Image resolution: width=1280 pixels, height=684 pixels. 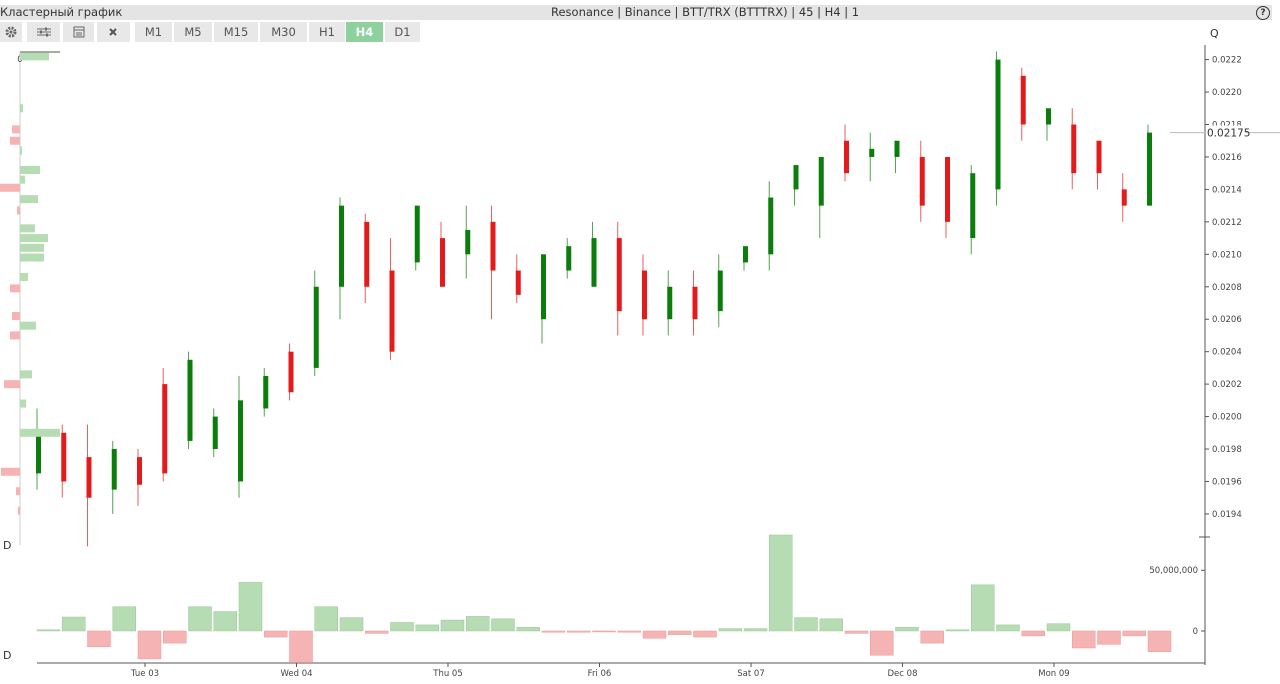 What do you see at coordinates (283, 32) in the screenshot?
I see `timeframe-button: M30` at bounding box center [283, 32].